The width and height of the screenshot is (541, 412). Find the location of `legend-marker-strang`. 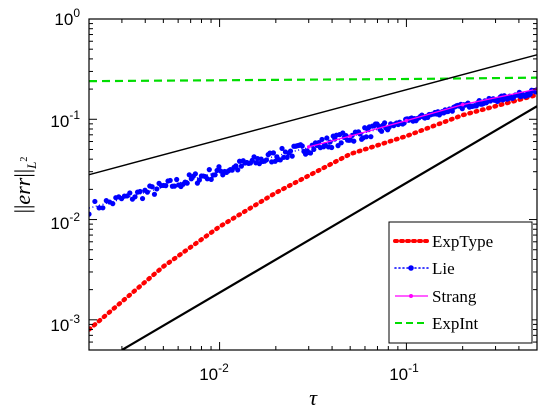

legend-marker-strang is located at coordinates (411, 296).